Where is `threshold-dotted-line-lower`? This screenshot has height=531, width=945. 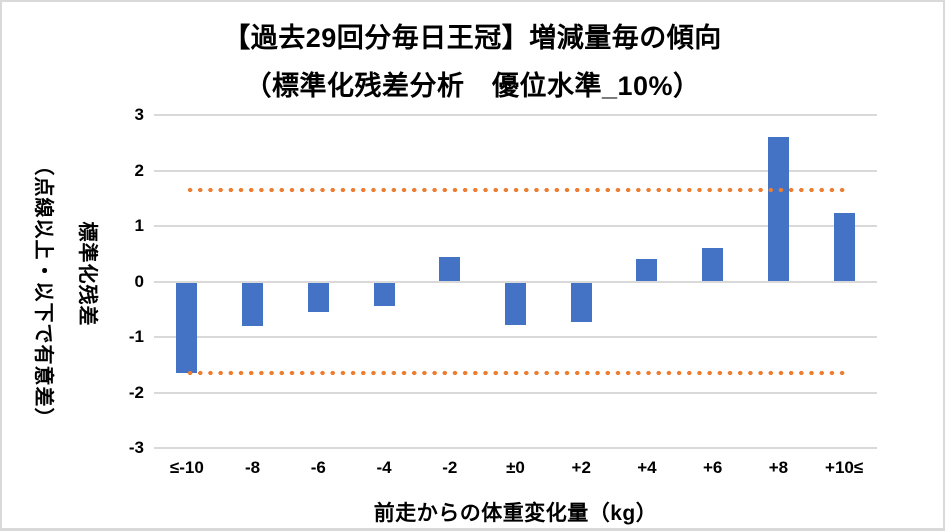 threshold-dotted-line-lower is located at coordinates (515, 372).